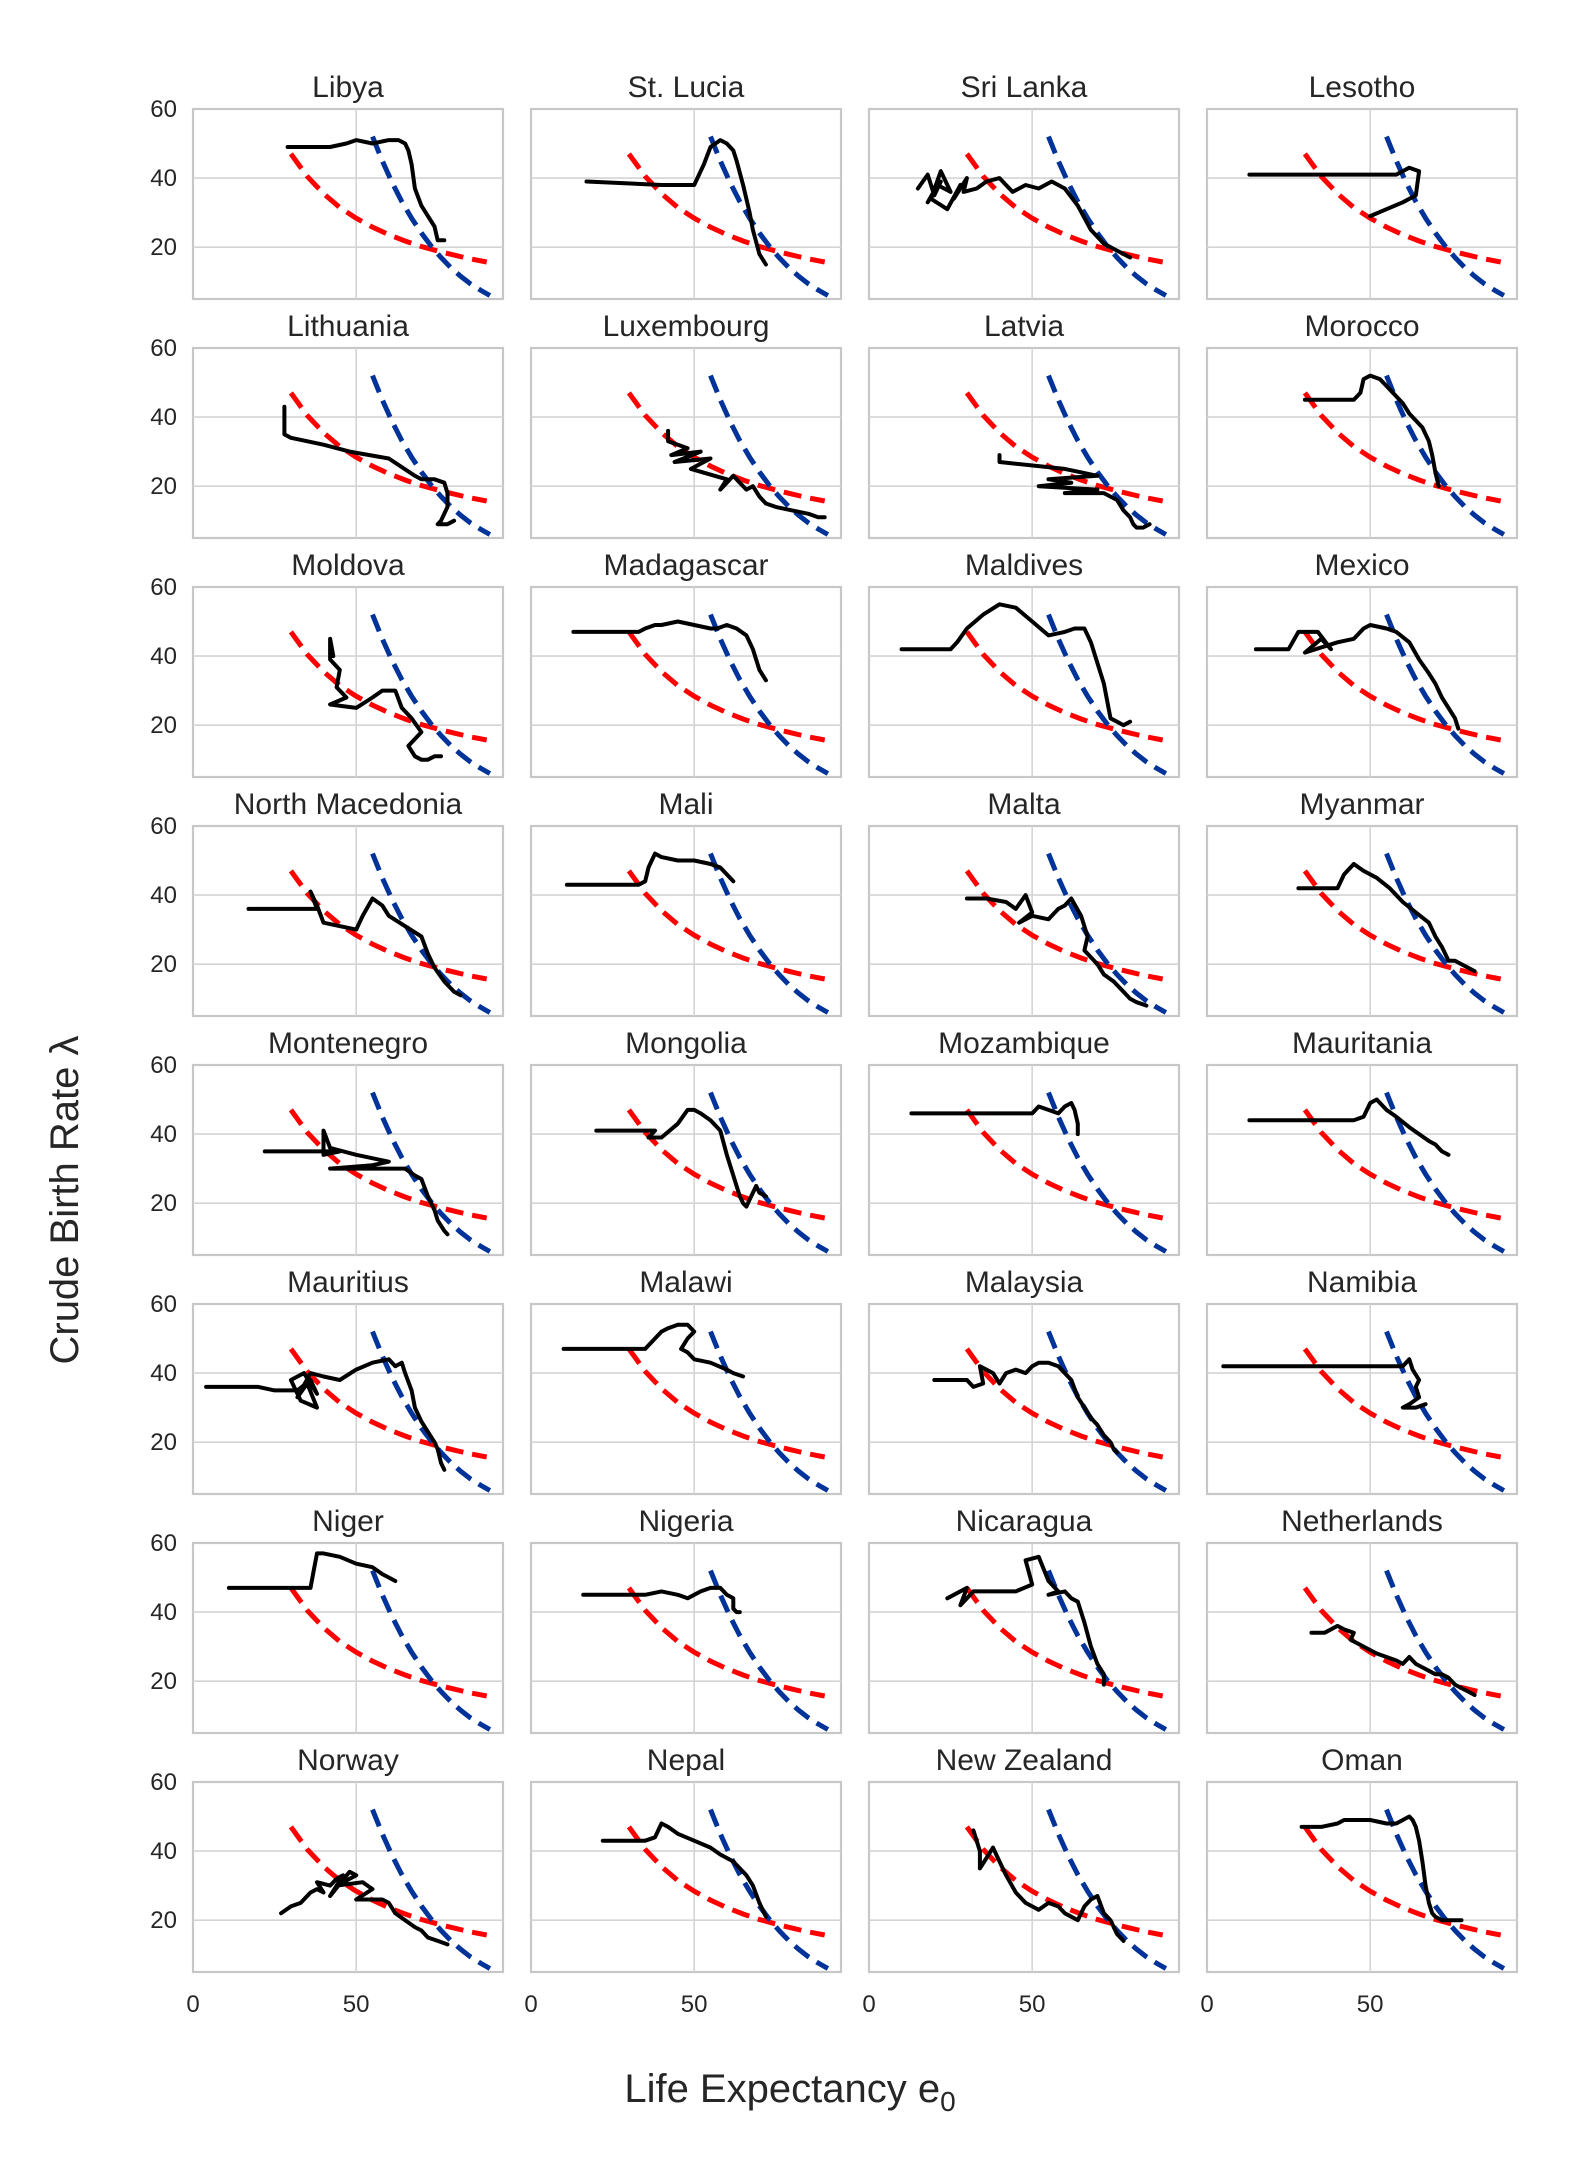 The image size is (1578, 2169). I want to click on panel-mauritania: Mauritania, so click(1362, 1142).